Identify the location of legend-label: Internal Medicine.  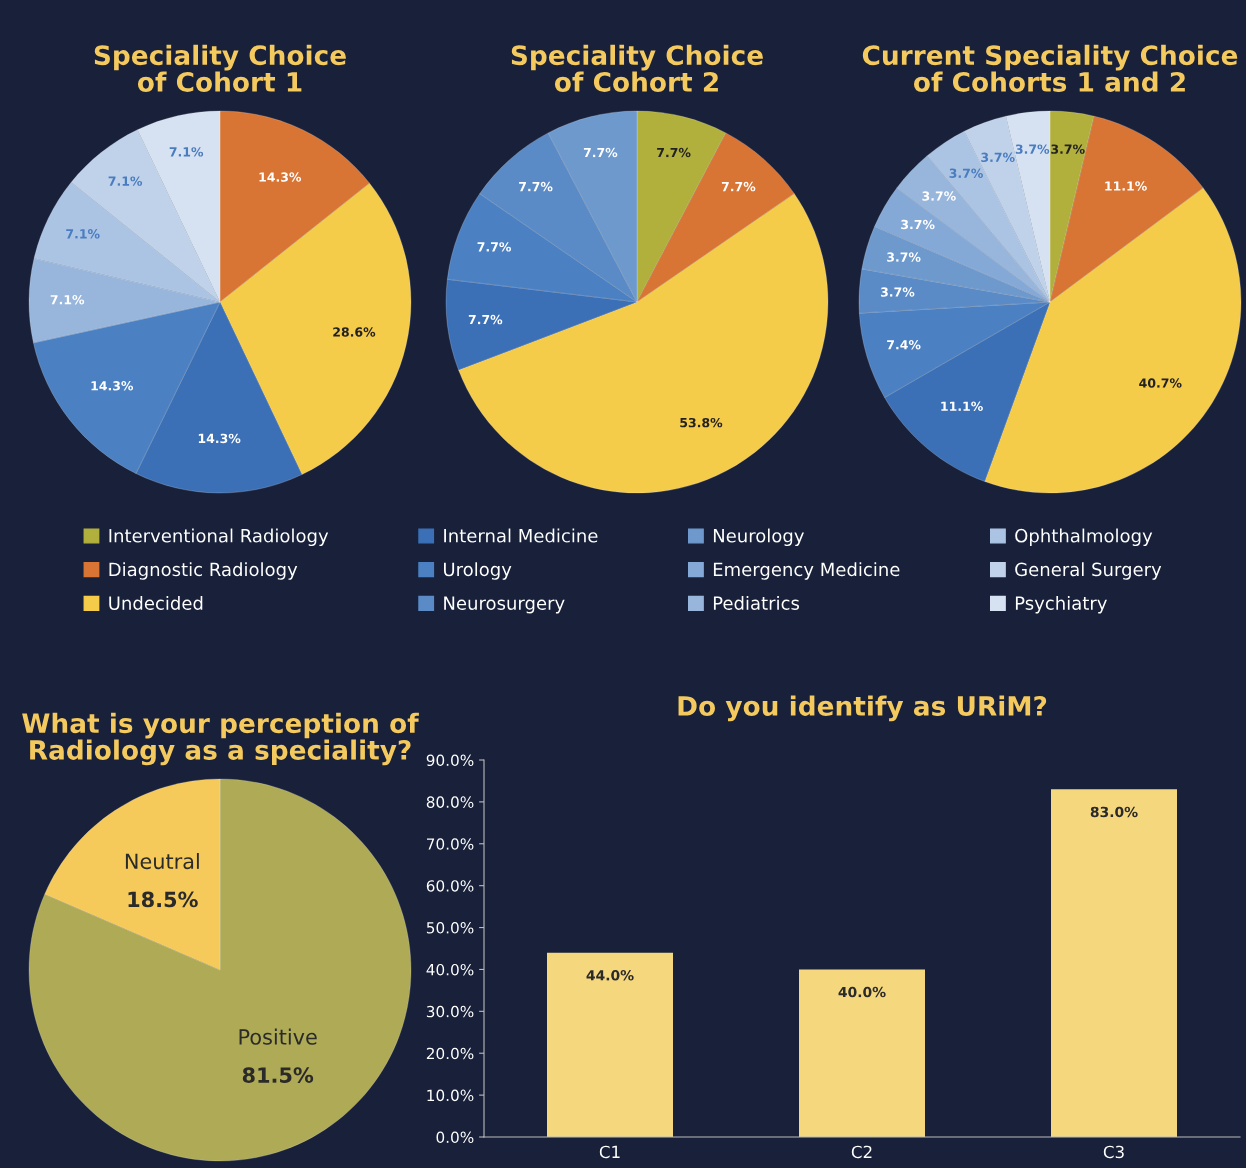
(521, 535).